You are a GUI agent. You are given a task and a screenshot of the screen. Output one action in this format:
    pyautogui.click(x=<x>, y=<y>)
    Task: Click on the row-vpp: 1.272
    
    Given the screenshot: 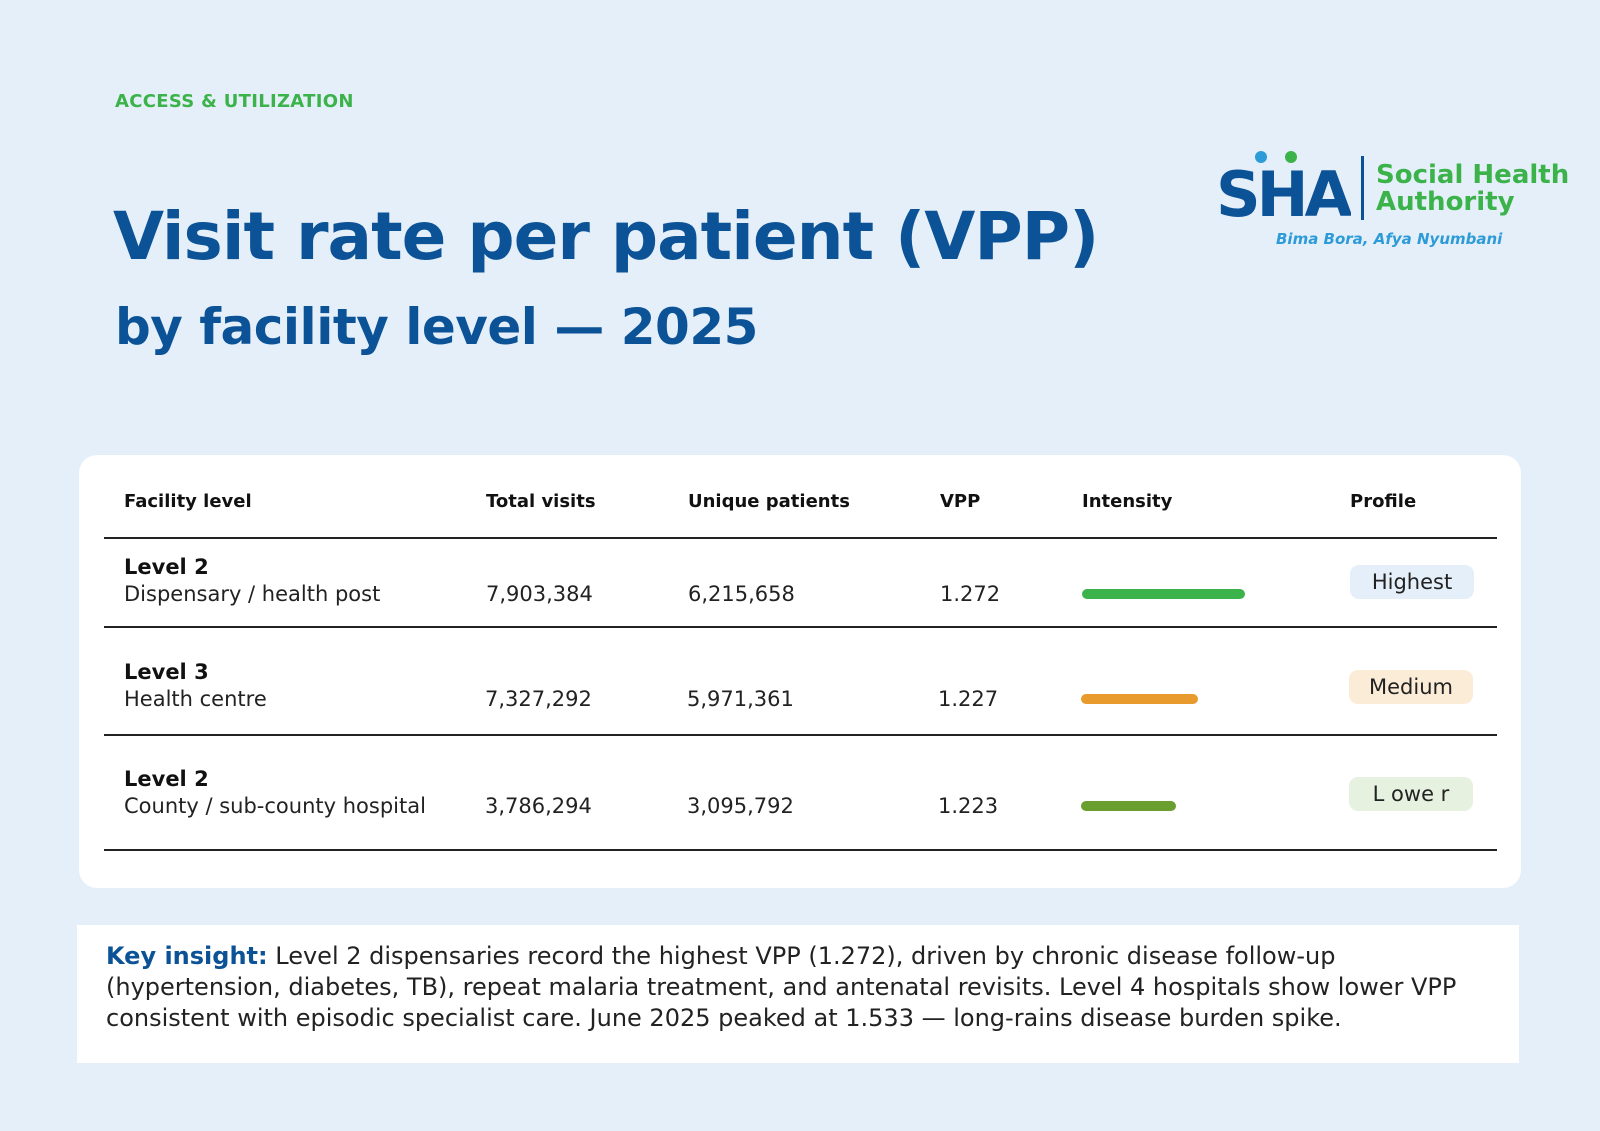 What is the action you would take?
    pyautogui.click(x=970, y=594)
    